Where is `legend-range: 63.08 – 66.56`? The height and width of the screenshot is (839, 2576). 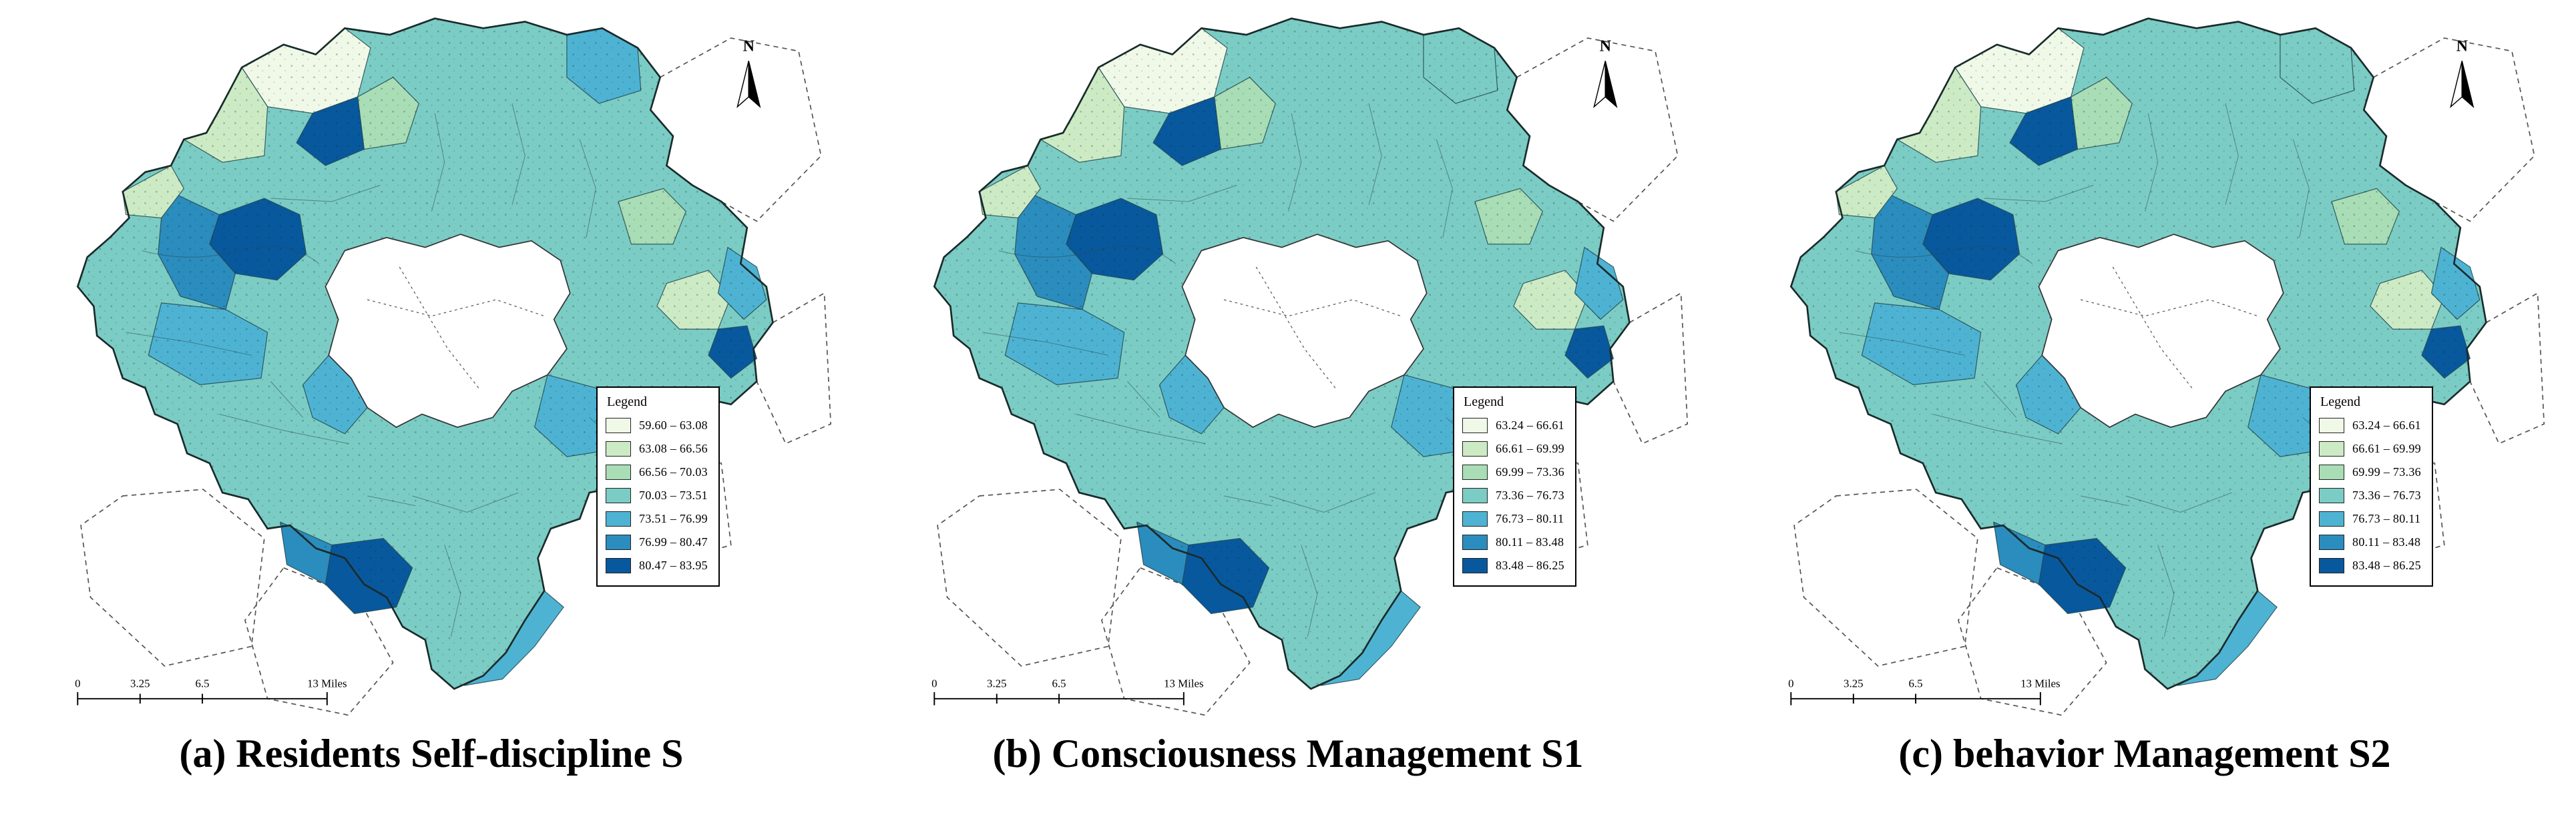
legend-range: 63.08 – 66.56 is located at coordinates (673, 449).